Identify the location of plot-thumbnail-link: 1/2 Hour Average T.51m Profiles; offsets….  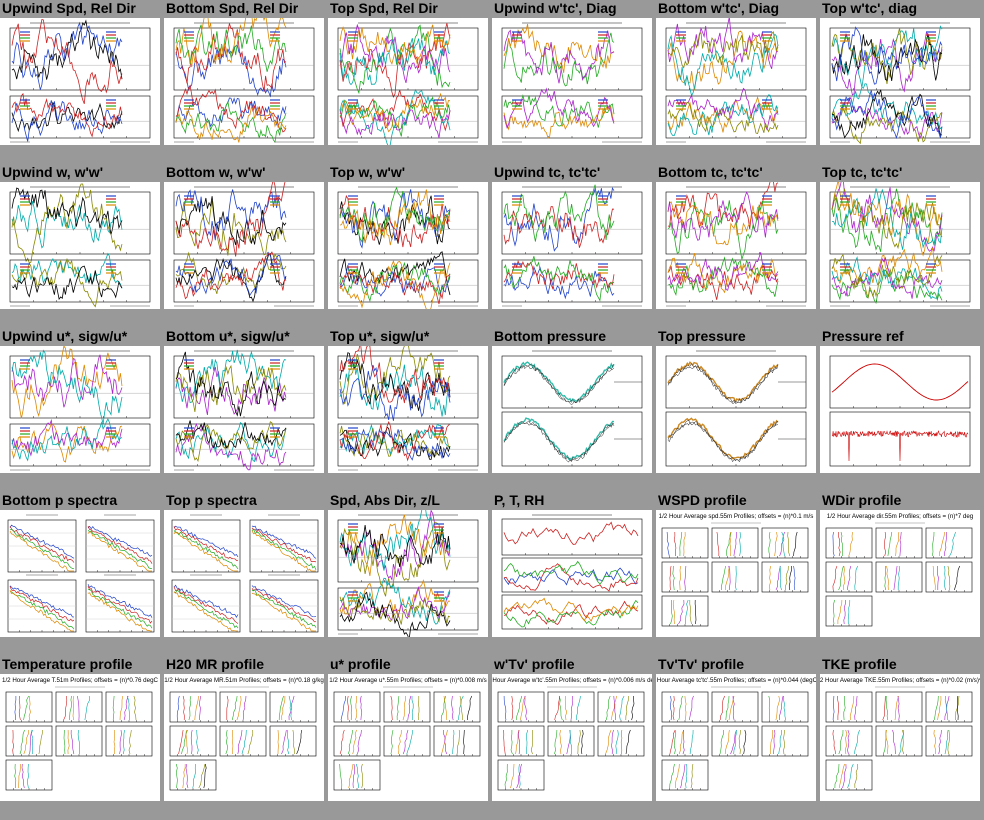
(80, 737).